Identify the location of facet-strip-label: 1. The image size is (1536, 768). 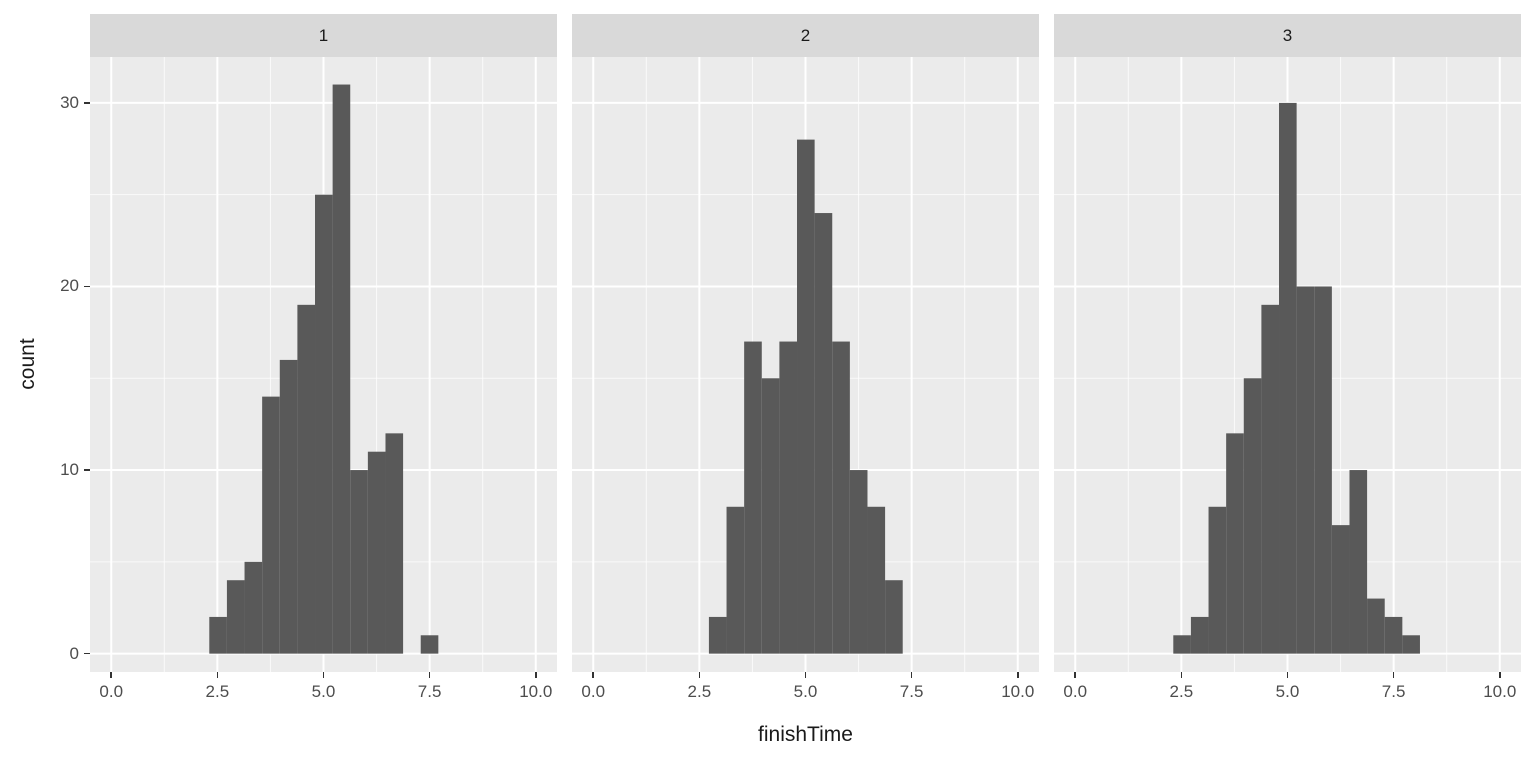
(323, 35).